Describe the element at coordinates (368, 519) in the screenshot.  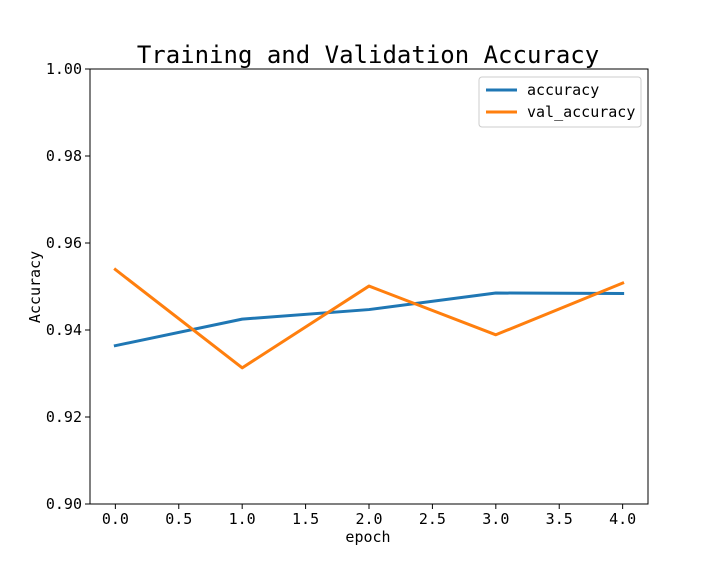
I see `x-tick-label: 2.0` at that location.